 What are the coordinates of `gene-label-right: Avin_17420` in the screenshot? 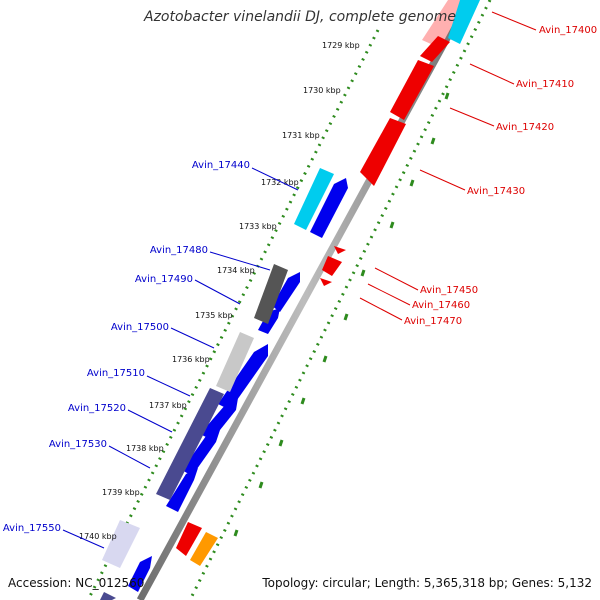 It's located at (525, 127).